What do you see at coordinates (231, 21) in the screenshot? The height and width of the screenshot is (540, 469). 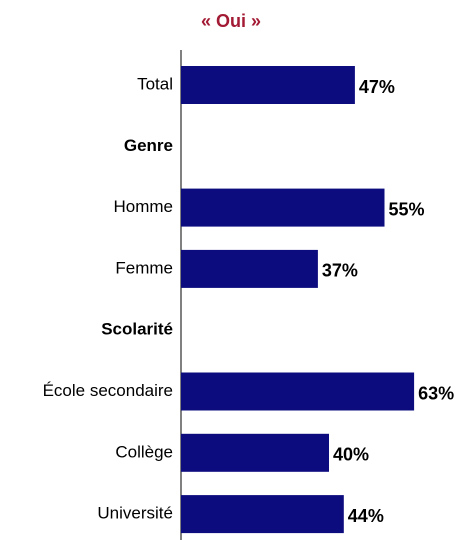 I see `chart-title: « Oui »` at bounding box center [231, 21].